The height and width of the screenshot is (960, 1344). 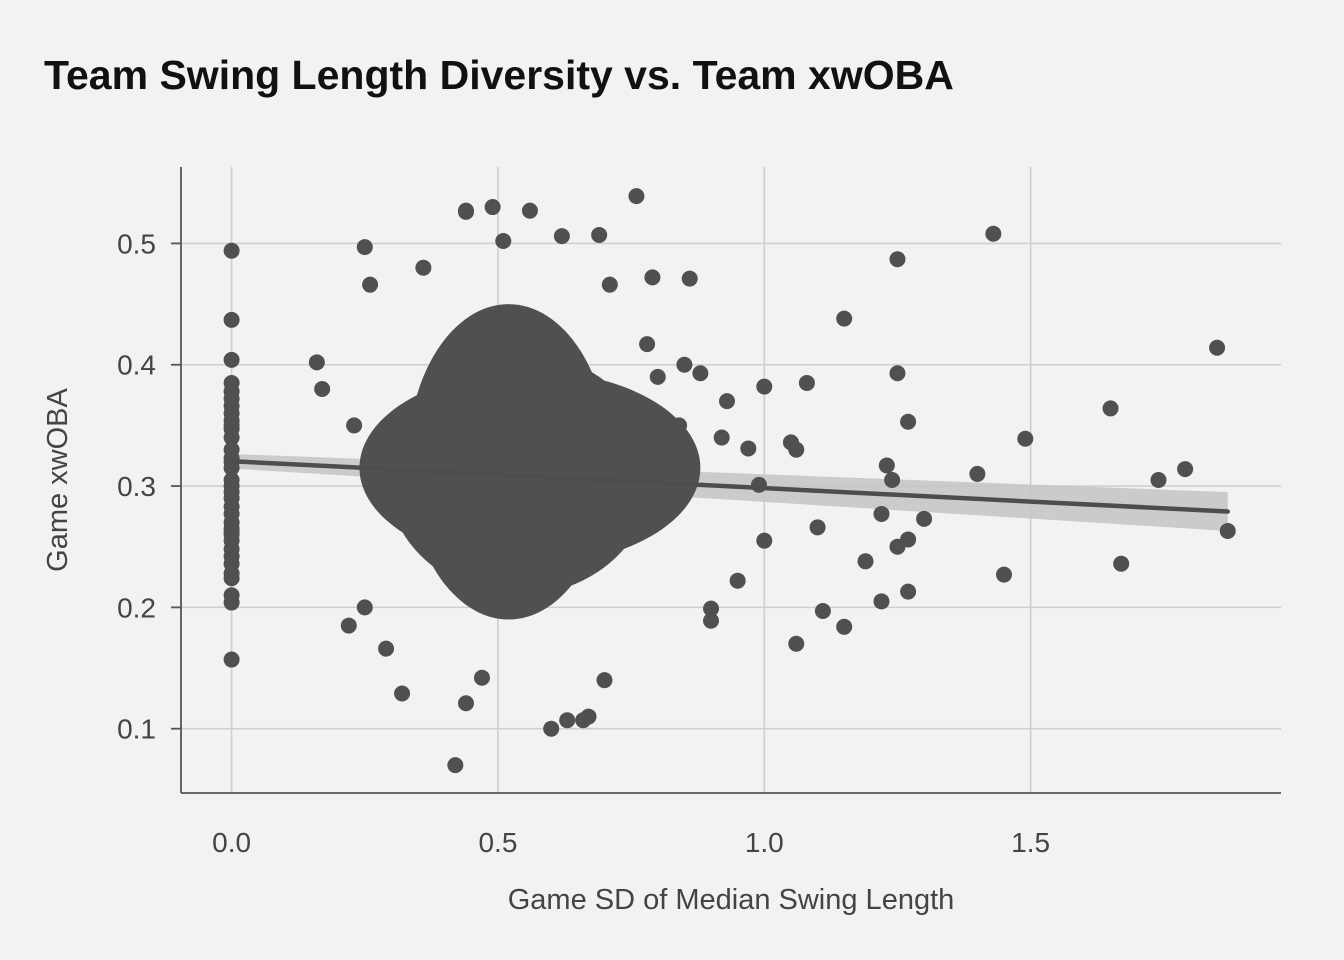 I want to click on y-axis-ticks: 0.1 0.2 0.3 0.4 0.5, so click(x=149, y=486).